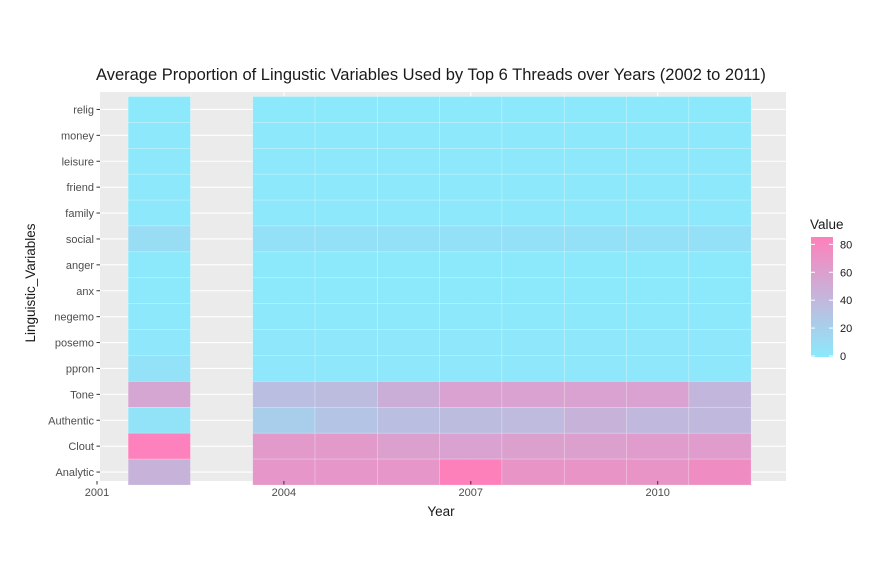 The height and width of the screenshot is (581, 872). Describe the element at coordinates (822, 297) in the screenshot. I see `legend-colorbar` at that location.